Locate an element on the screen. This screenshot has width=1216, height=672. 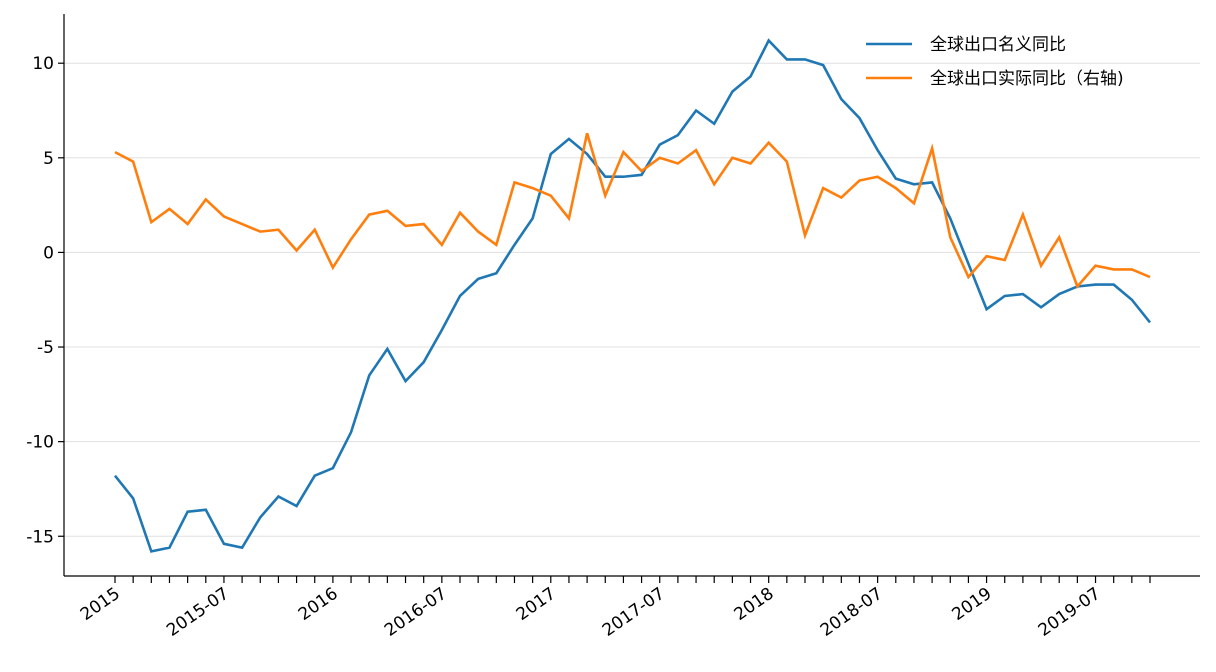
y-tick-label: -5 is located at coordinates (45, 348).